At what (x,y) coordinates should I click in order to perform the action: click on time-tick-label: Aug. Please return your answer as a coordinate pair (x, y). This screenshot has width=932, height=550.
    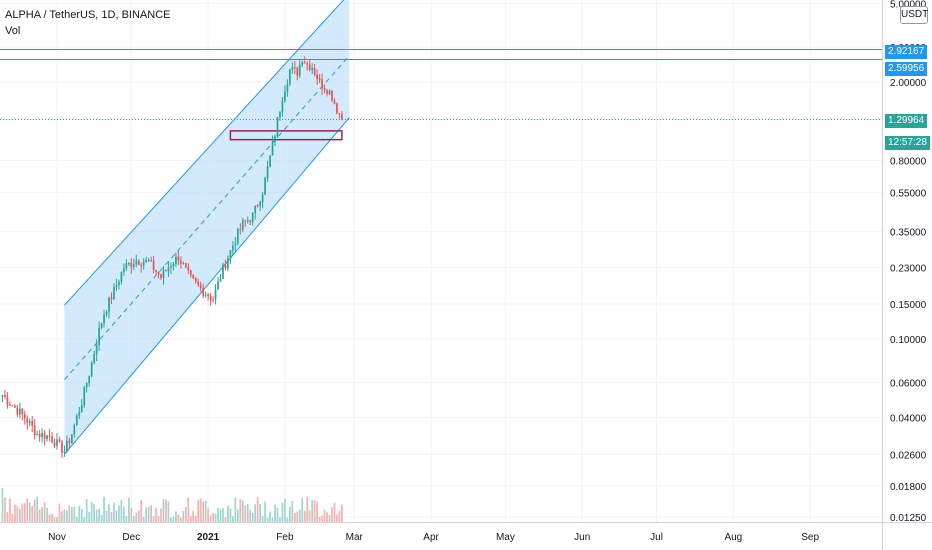
    Looking at the image, I should click on (733, 537).